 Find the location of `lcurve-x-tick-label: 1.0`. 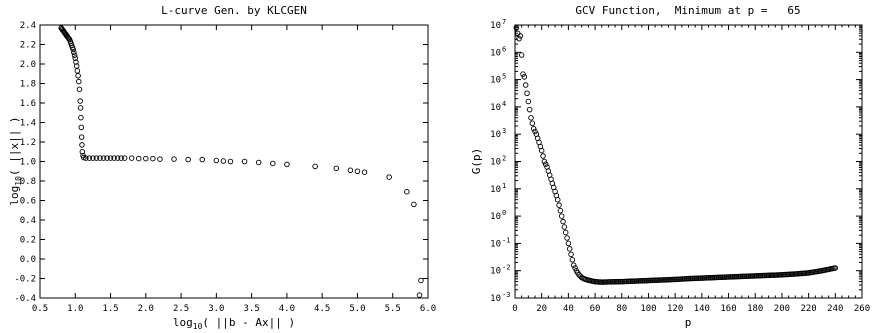

lcurve-x-tick-label: 1.0 is located at coordinates (75, 309).